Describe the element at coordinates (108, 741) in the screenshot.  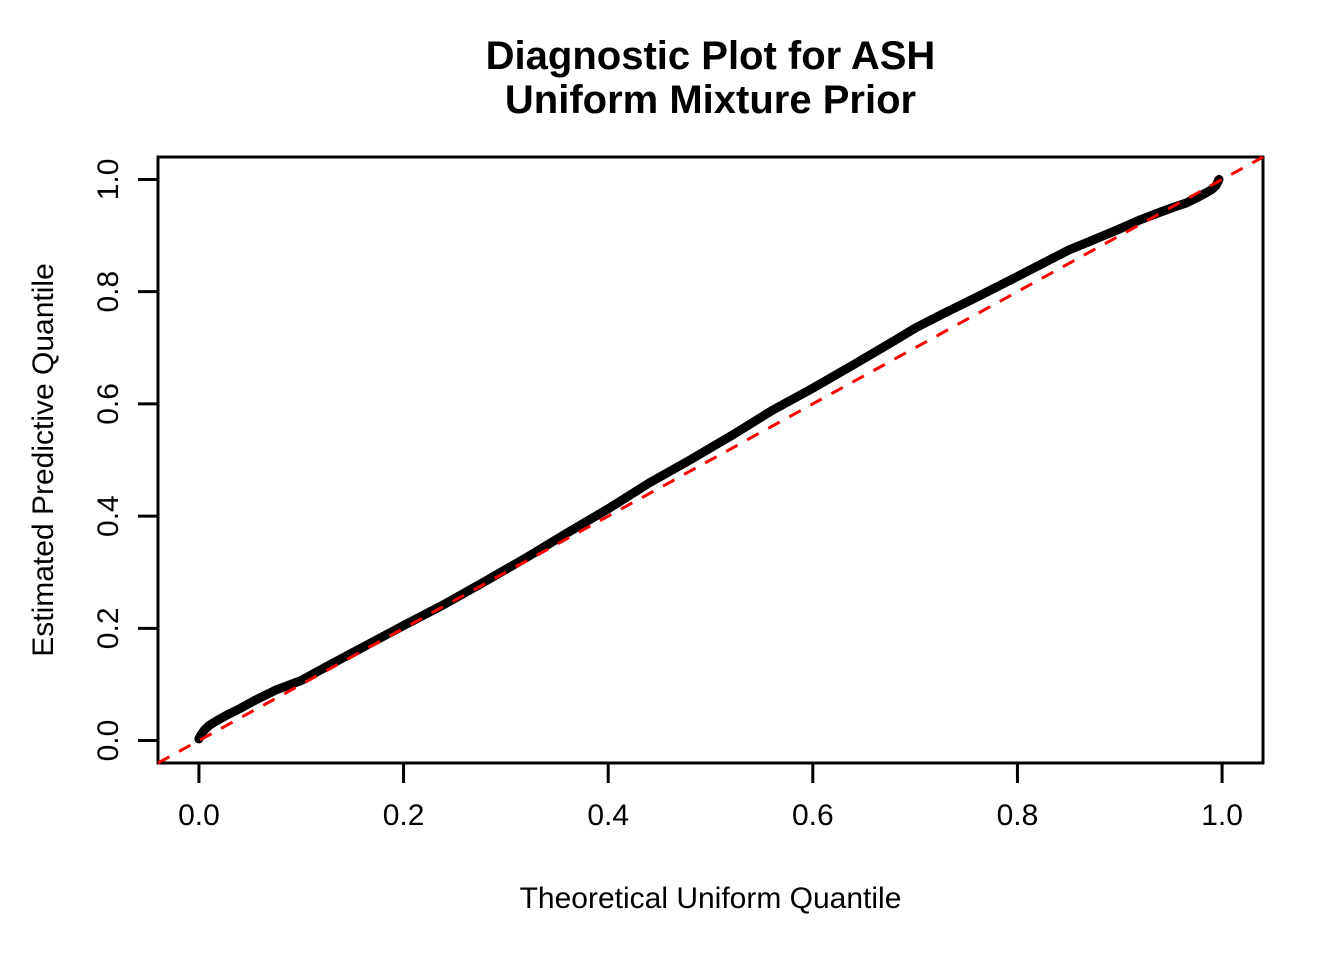
I see `y-tick-label: 0.0` at that location.